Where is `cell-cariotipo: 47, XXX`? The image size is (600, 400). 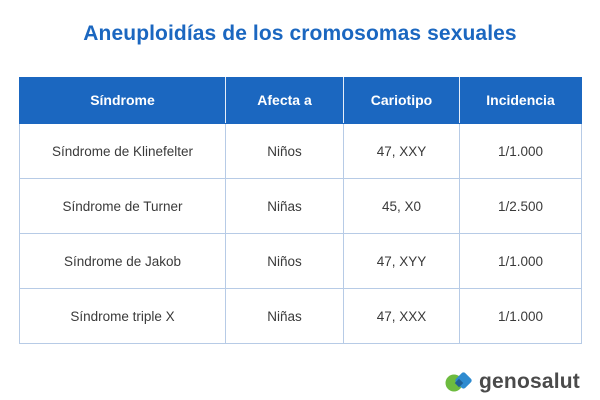
cell-cariotipo: 47, XXX is located at coordinates (401, 316).